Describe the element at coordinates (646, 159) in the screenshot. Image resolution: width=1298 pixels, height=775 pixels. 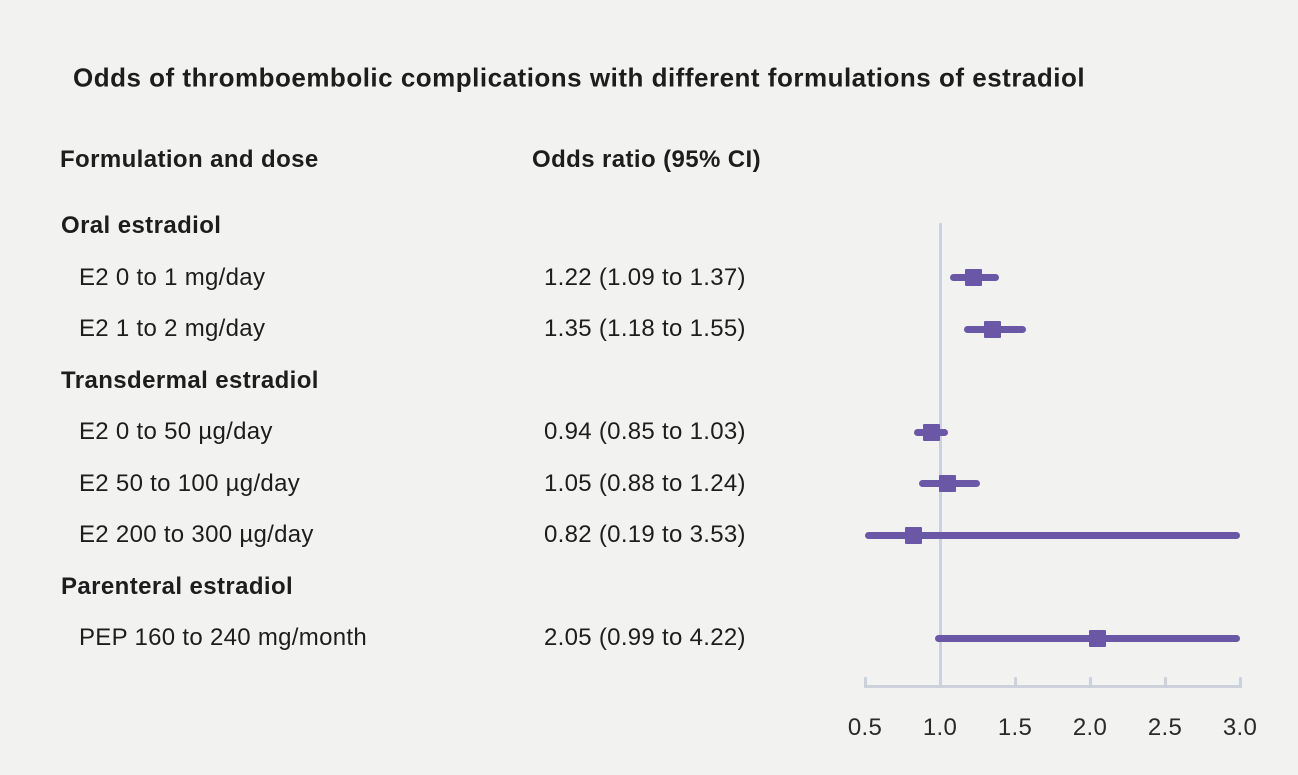
I see `column-header-odds-ratio: Odds ratio (95% CI)` at that location.